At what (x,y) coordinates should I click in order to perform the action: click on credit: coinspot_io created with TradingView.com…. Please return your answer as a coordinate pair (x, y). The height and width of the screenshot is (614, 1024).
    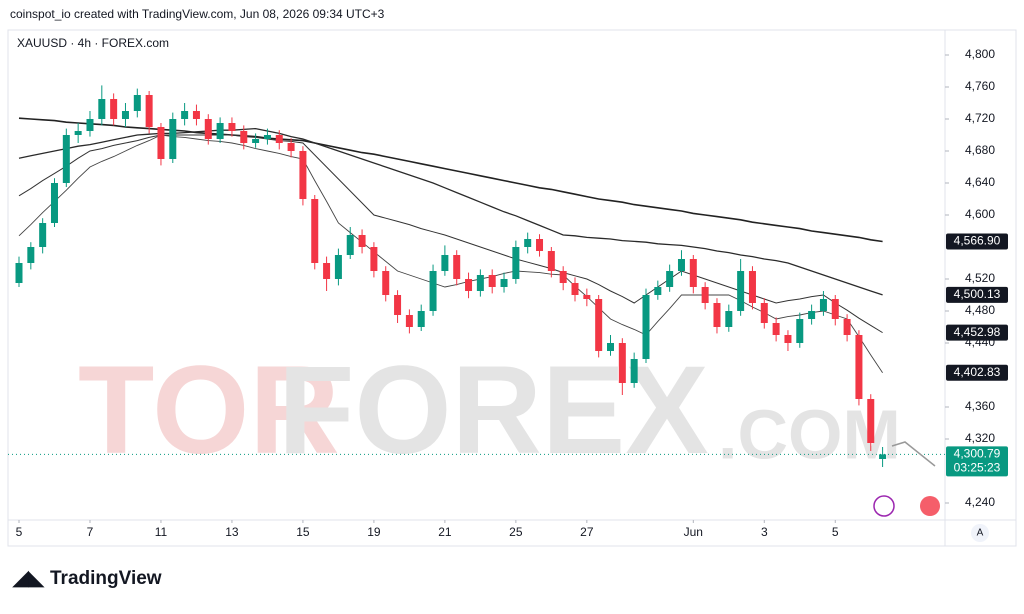
    Looking at the image, I should click on (197, 14).